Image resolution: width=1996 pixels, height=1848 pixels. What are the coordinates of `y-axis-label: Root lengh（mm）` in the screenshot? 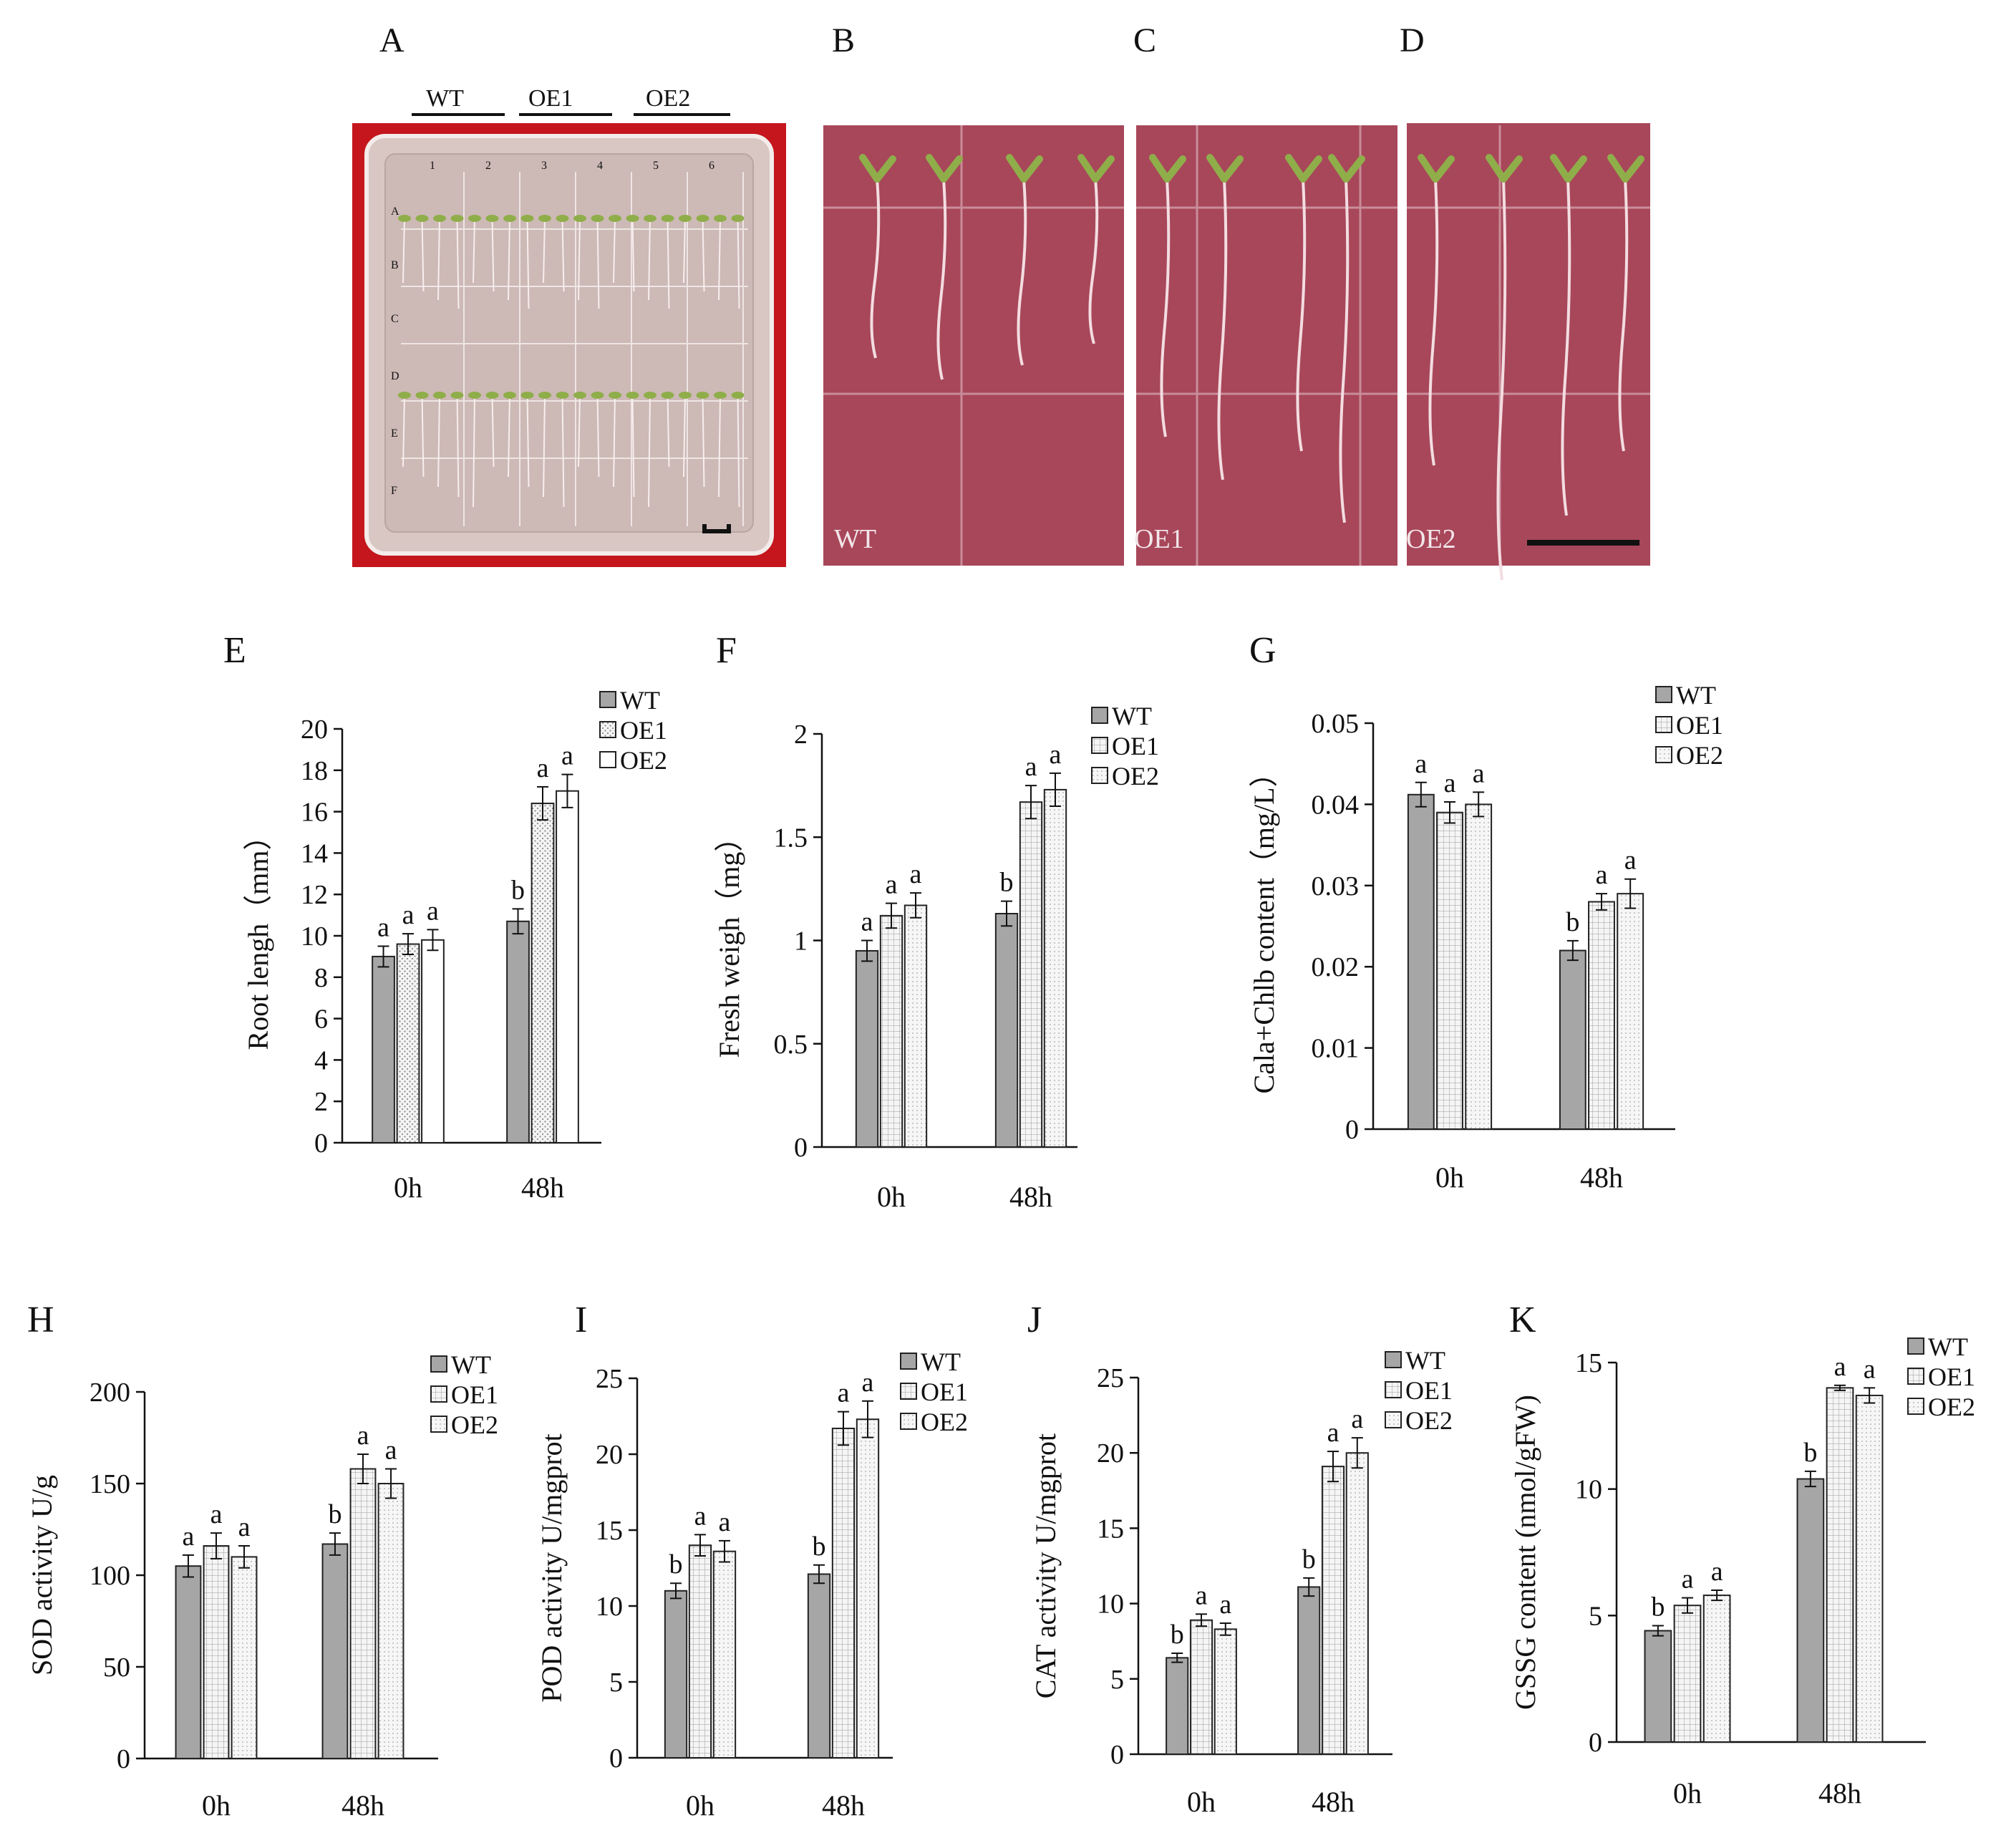 It's located at (258, 936).